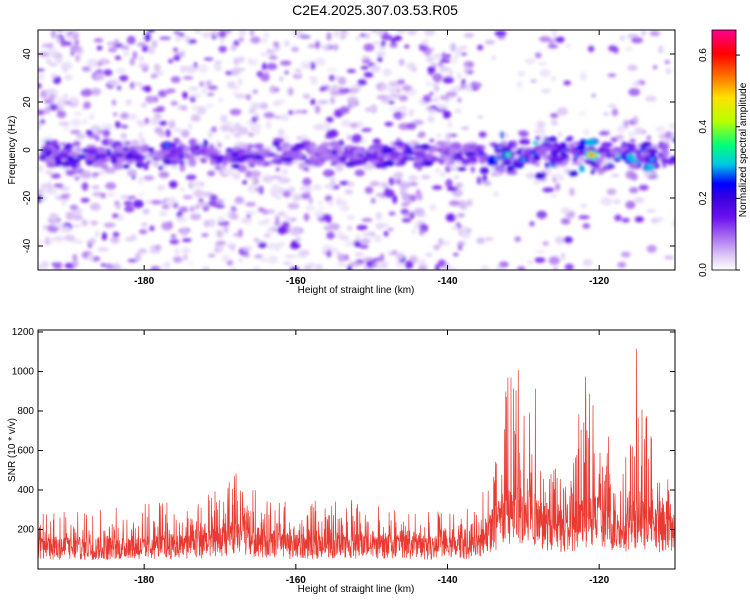 The image size is (750, 600). I want to click on snr-y-tick-label: 200, so click(25, 529).